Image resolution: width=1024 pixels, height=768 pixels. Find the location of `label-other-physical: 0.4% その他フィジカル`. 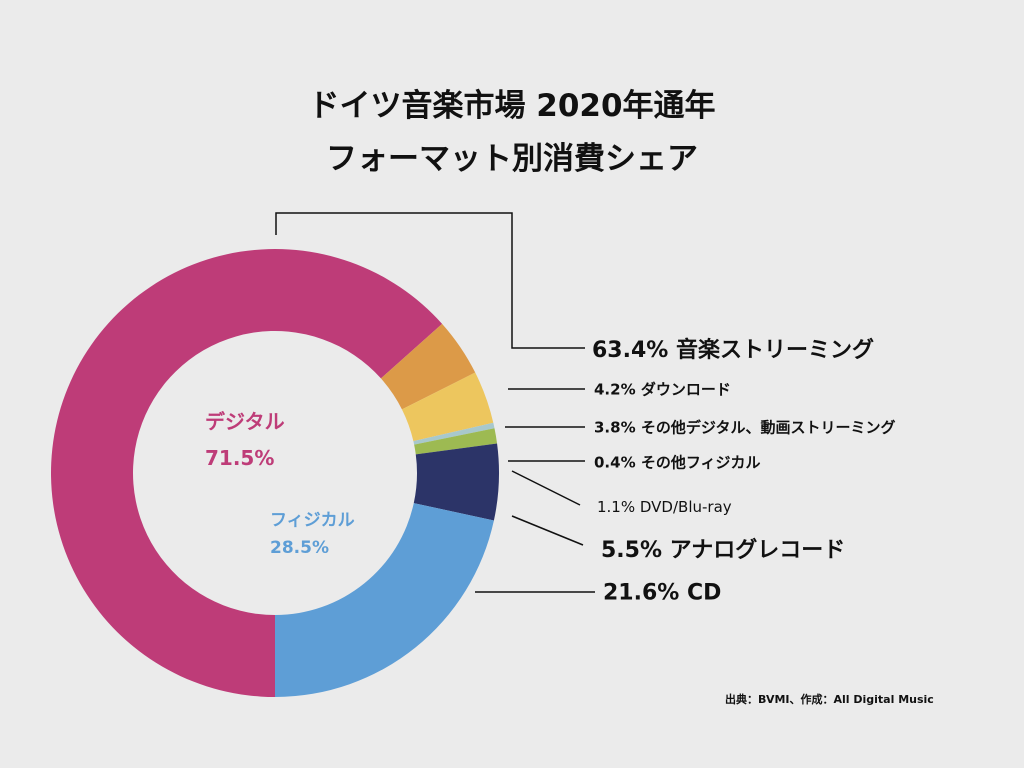

label-other-physical: 0.4% その他フィジカル is located at coordinates (677, 462).